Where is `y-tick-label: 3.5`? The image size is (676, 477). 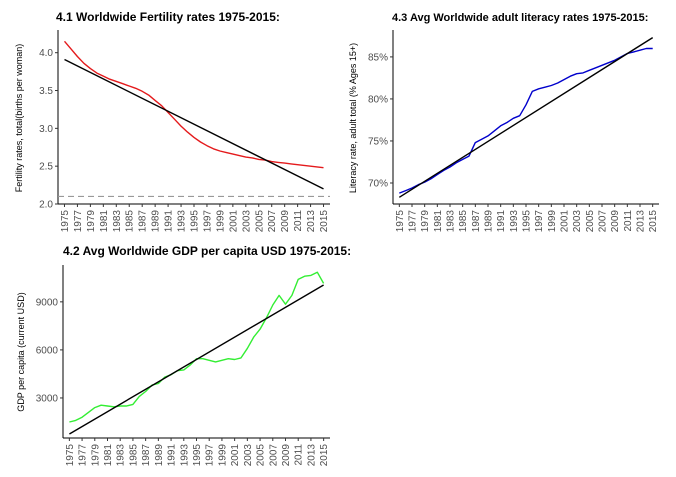 y-tick-label: 3.5 is located at coordinates (46, 91).